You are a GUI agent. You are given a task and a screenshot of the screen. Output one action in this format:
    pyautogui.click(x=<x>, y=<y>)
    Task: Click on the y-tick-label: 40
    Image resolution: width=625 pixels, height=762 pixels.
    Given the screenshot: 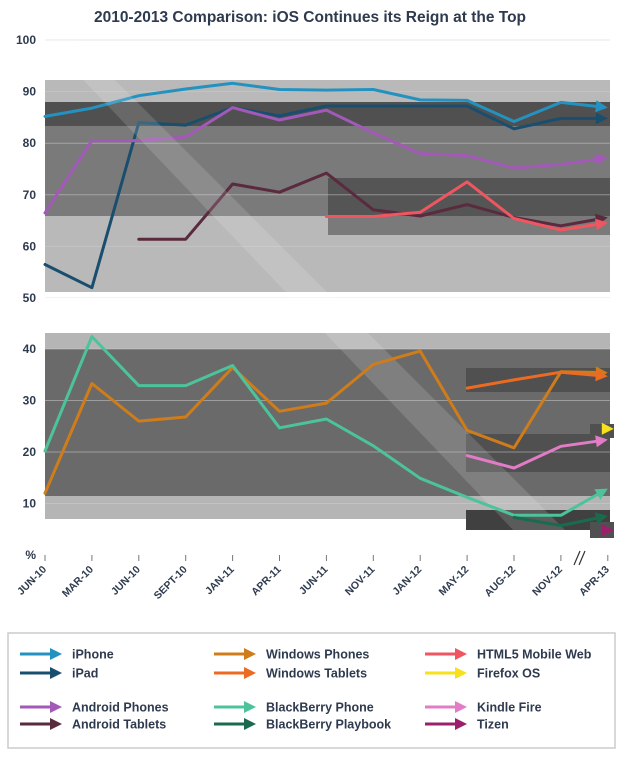 What is the action you would take?
    pyautogui.click(x=30, y=349)
    